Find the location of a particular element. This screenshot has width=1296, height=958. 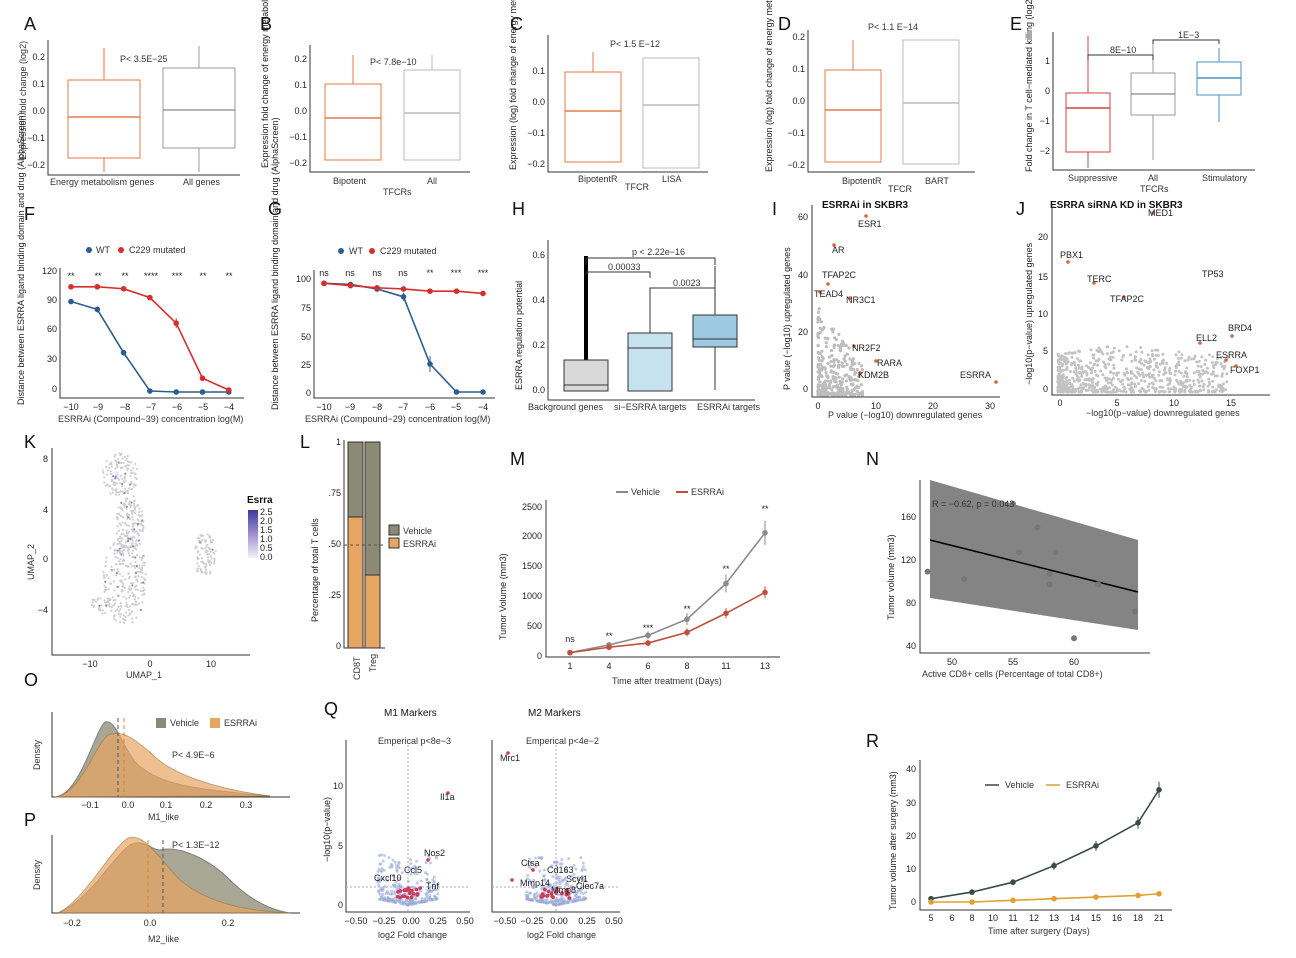

tick: −7 is located at coordinates (151, 407).